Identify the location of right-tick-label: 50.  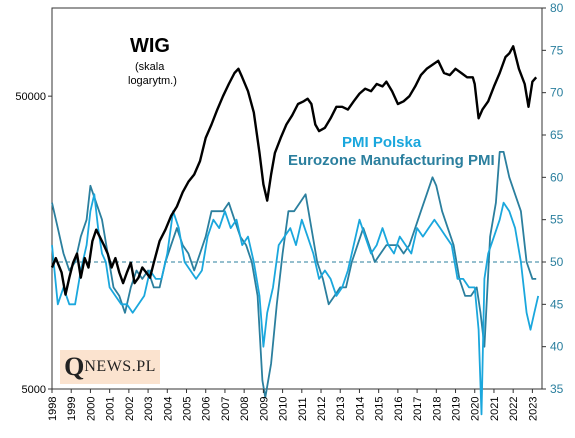
(557, 262).